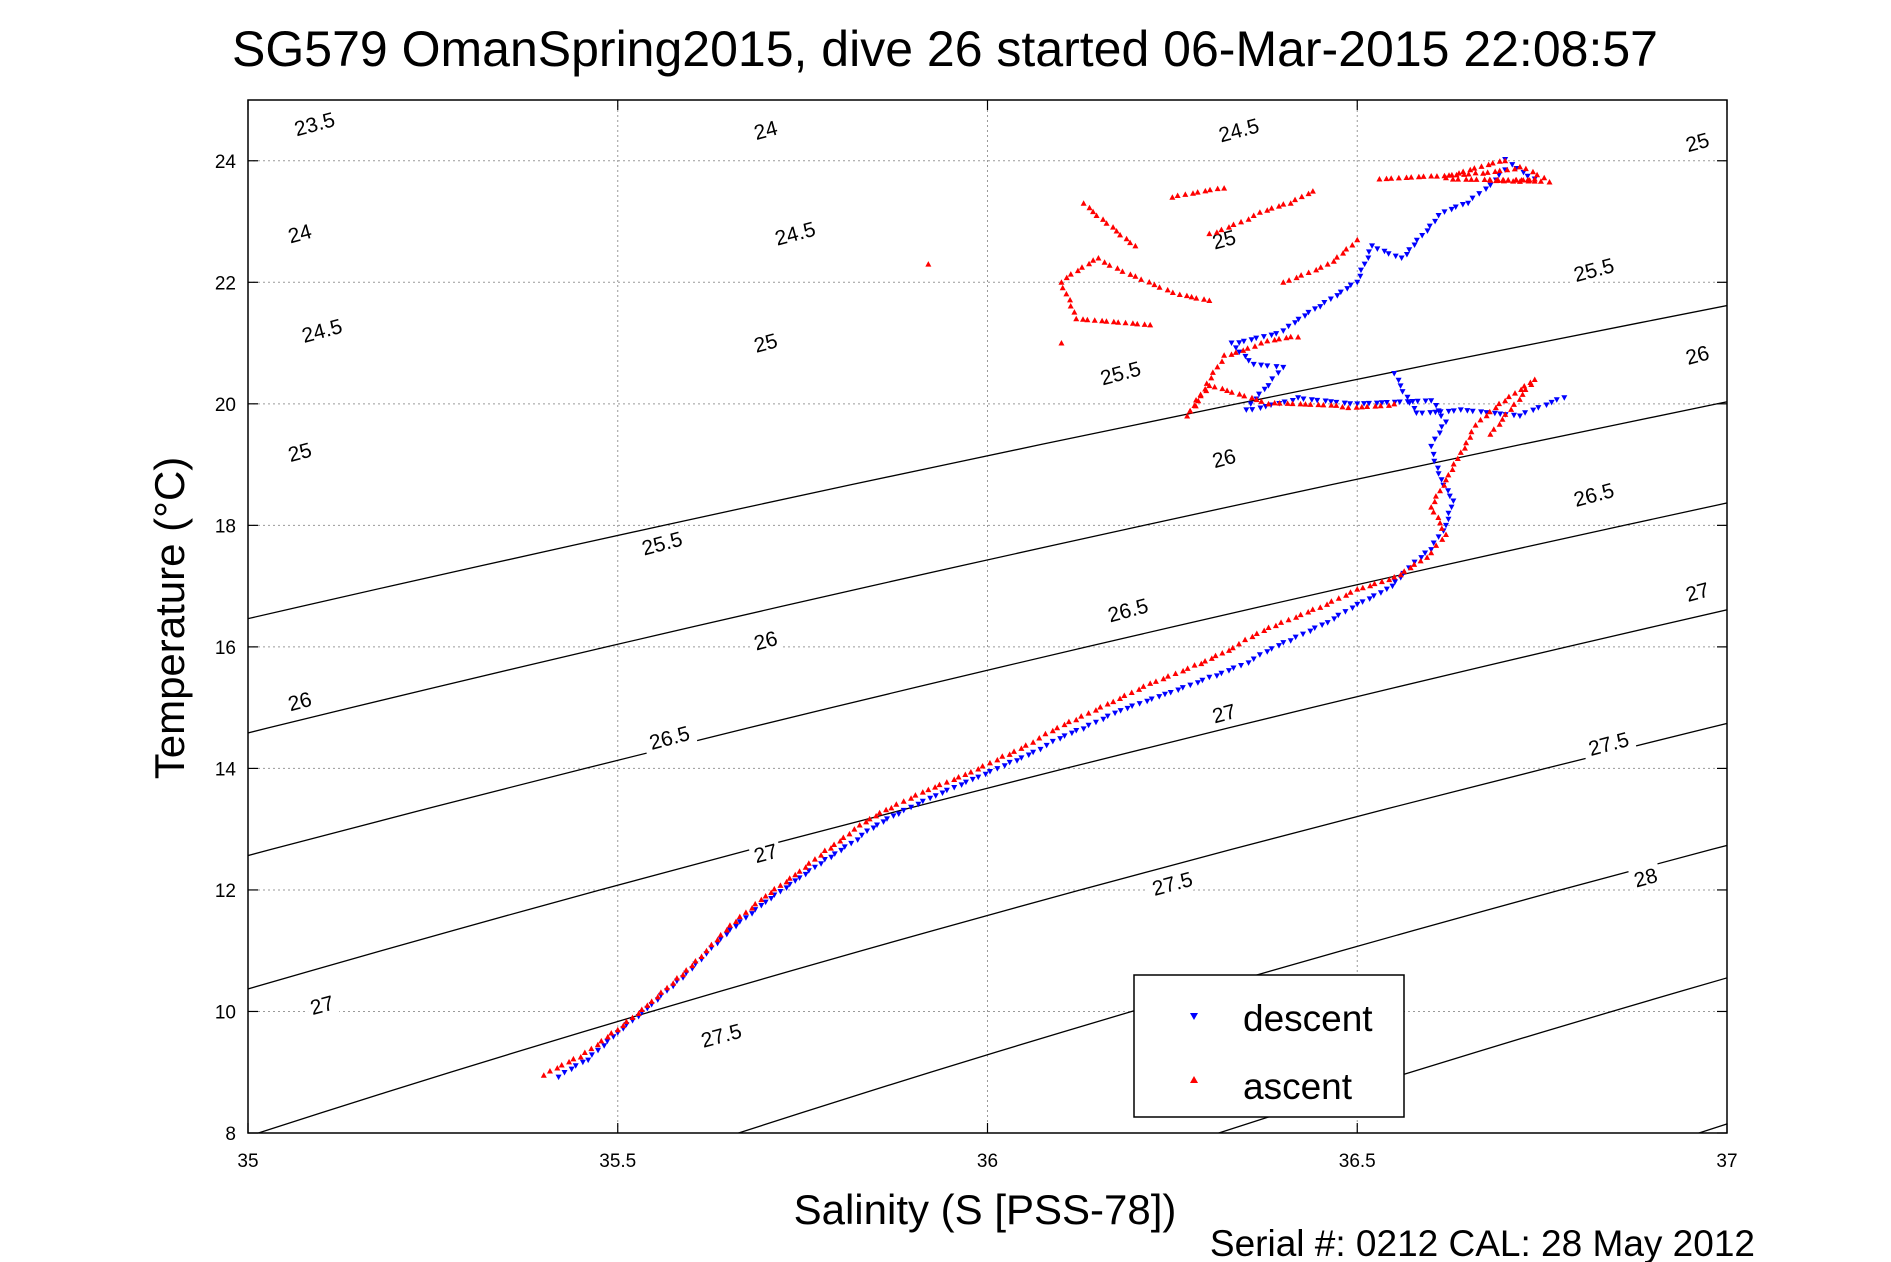  Describe the element at coordinates (765, 129) in the screenshot. I see `isopycnal-label: 24` at that location.